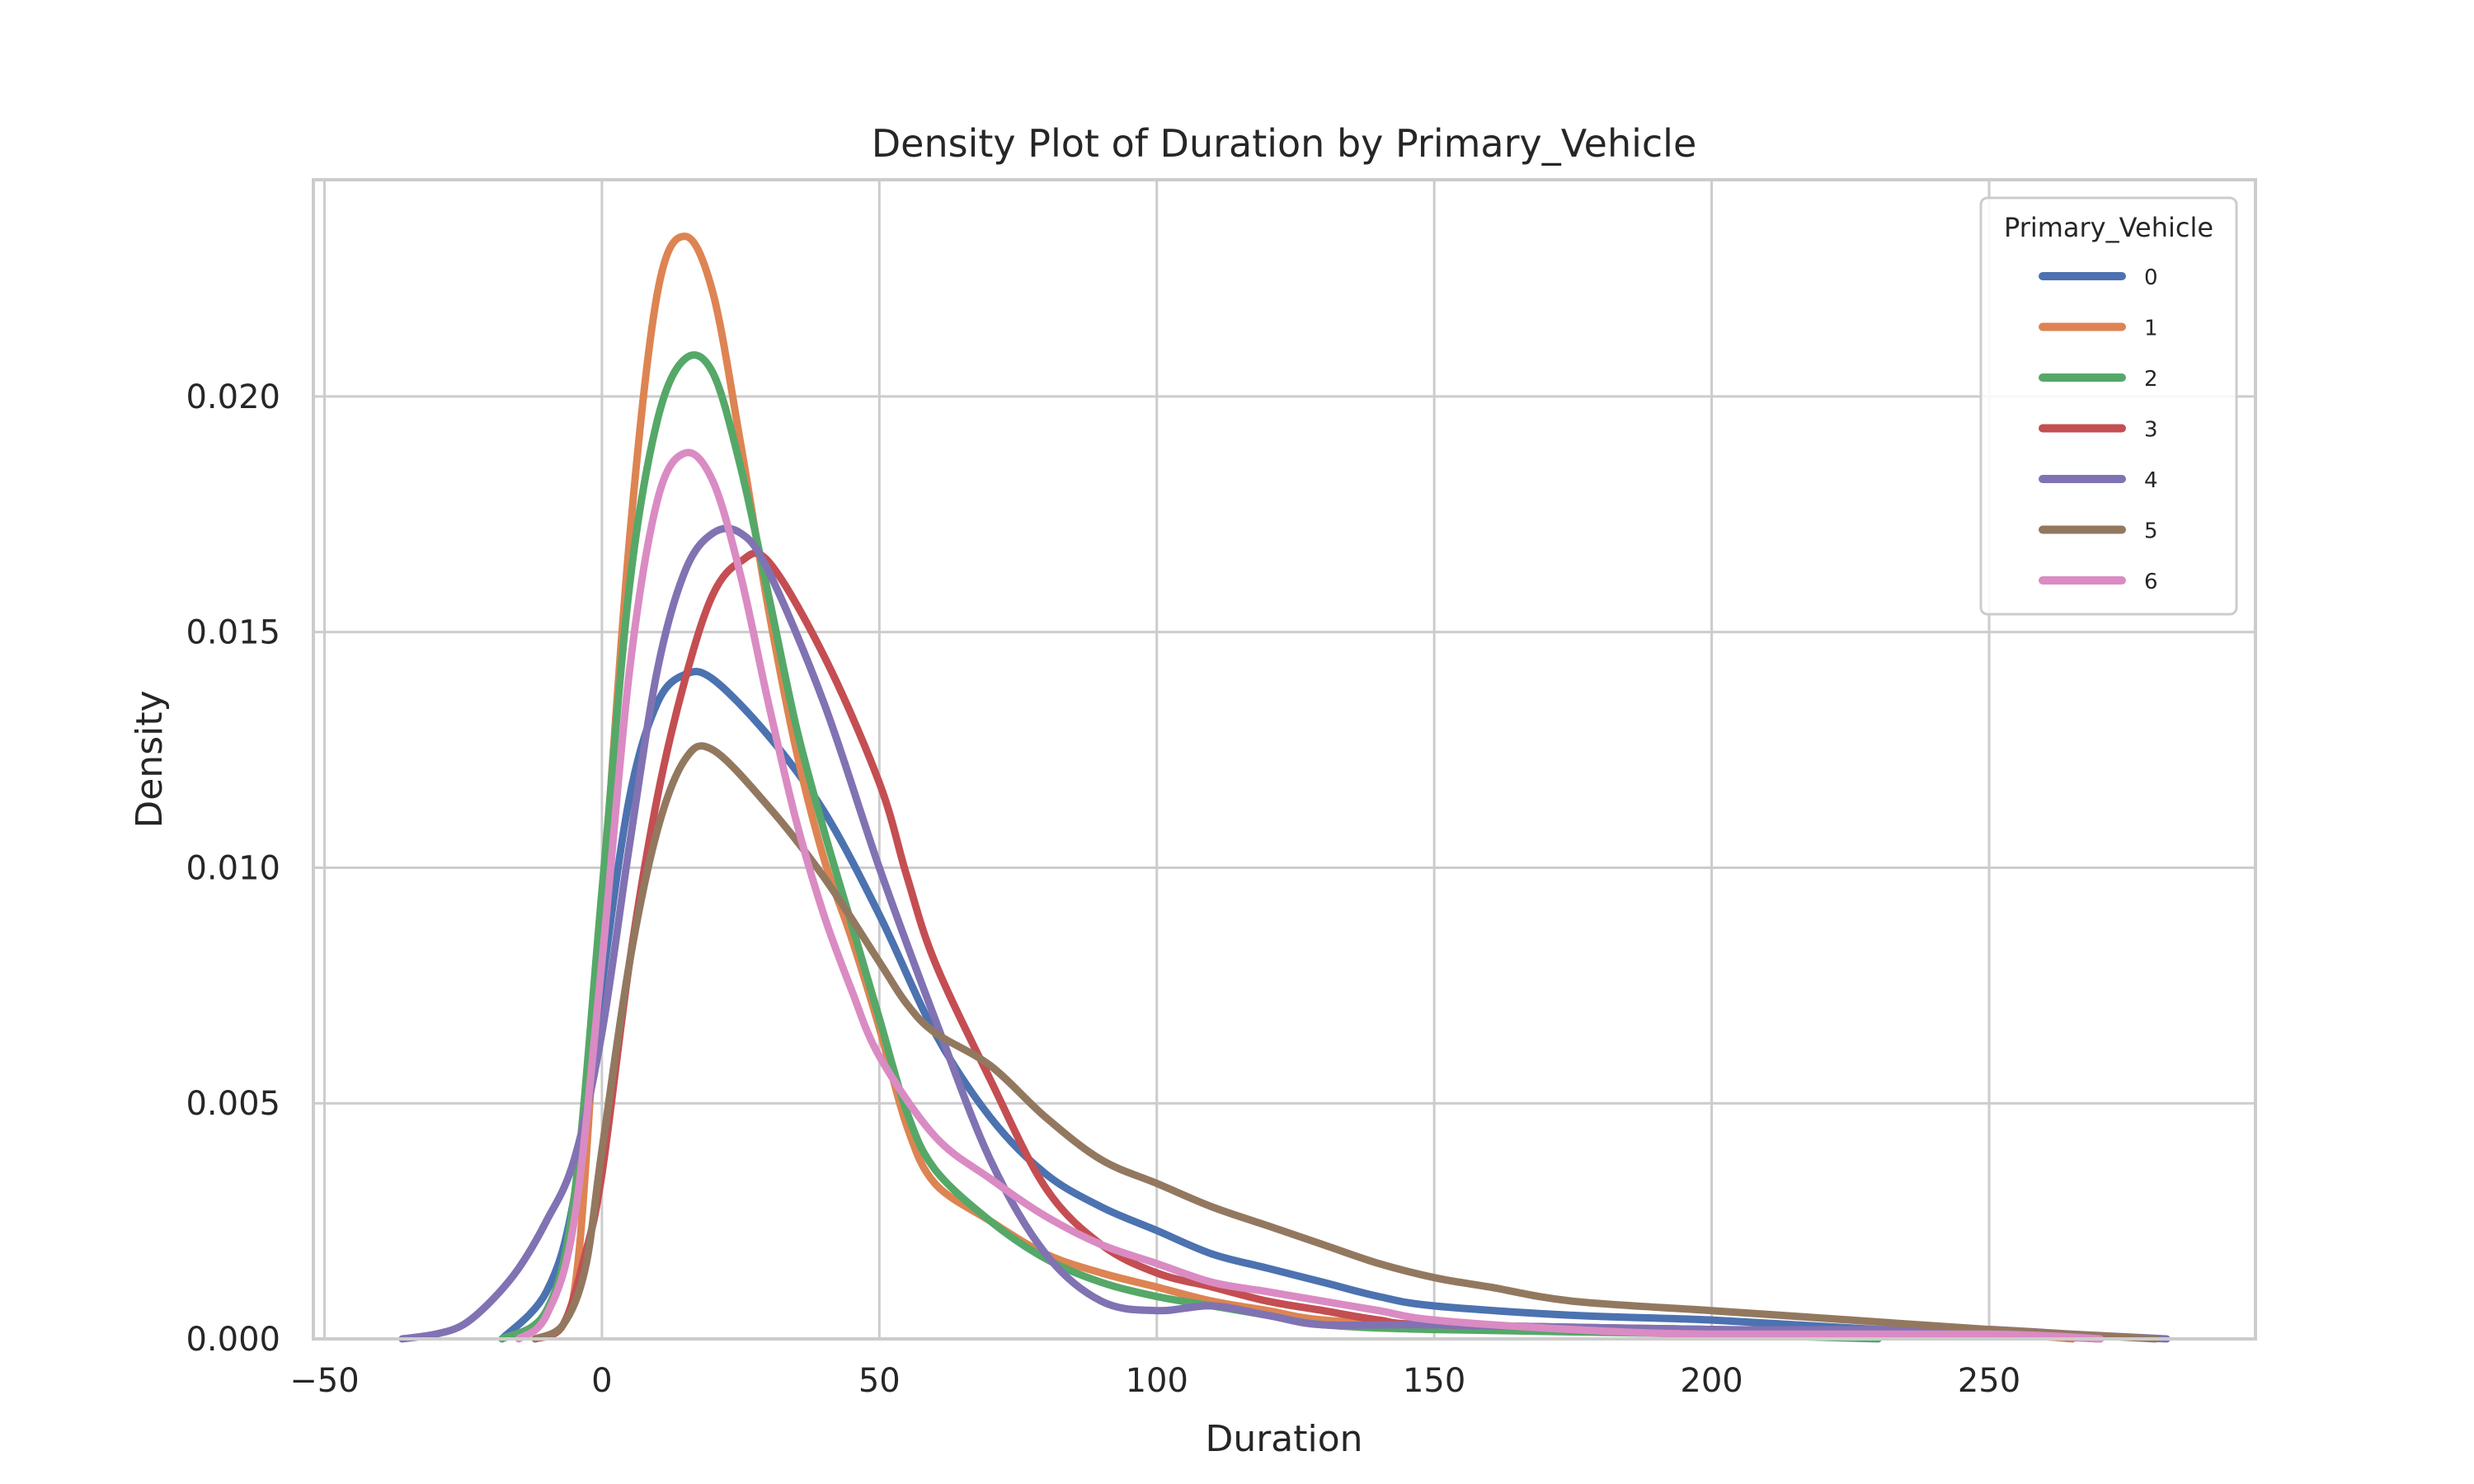 Image resolution: width=2474 pixels, height=1484 pixels. I want to click on x-axis-title: Duration, so click(1283, 1439).